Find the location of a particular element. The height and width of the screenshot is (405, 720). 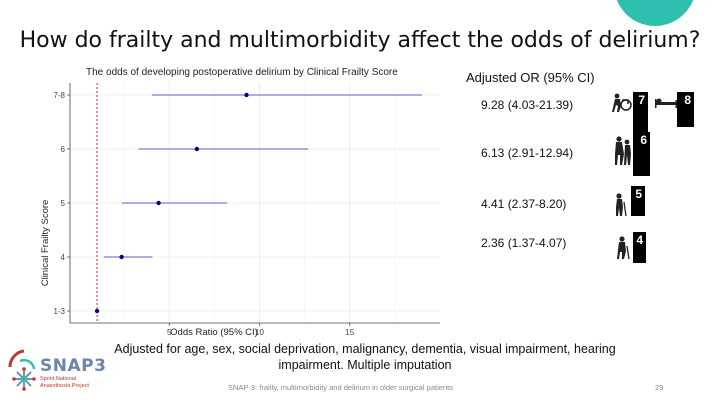

y-axis: 1-3 4 5 6 7-8 is located at coordinates (62, 203).